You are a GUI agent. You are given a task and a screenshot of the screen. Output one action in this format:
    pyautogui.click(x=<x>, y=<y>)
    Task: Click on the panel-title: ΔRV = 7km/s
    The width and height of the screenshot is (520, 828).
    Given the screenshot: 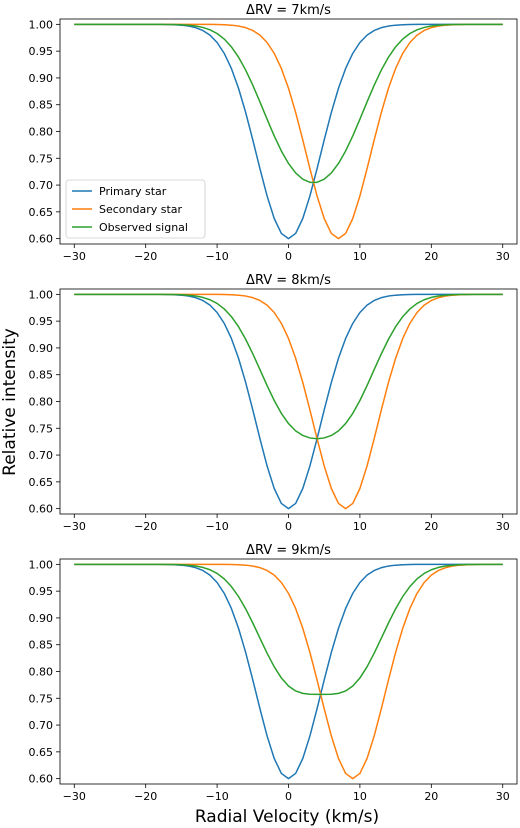 What is the action you would take?
    pyautogui.click(x=288, y=10)
    